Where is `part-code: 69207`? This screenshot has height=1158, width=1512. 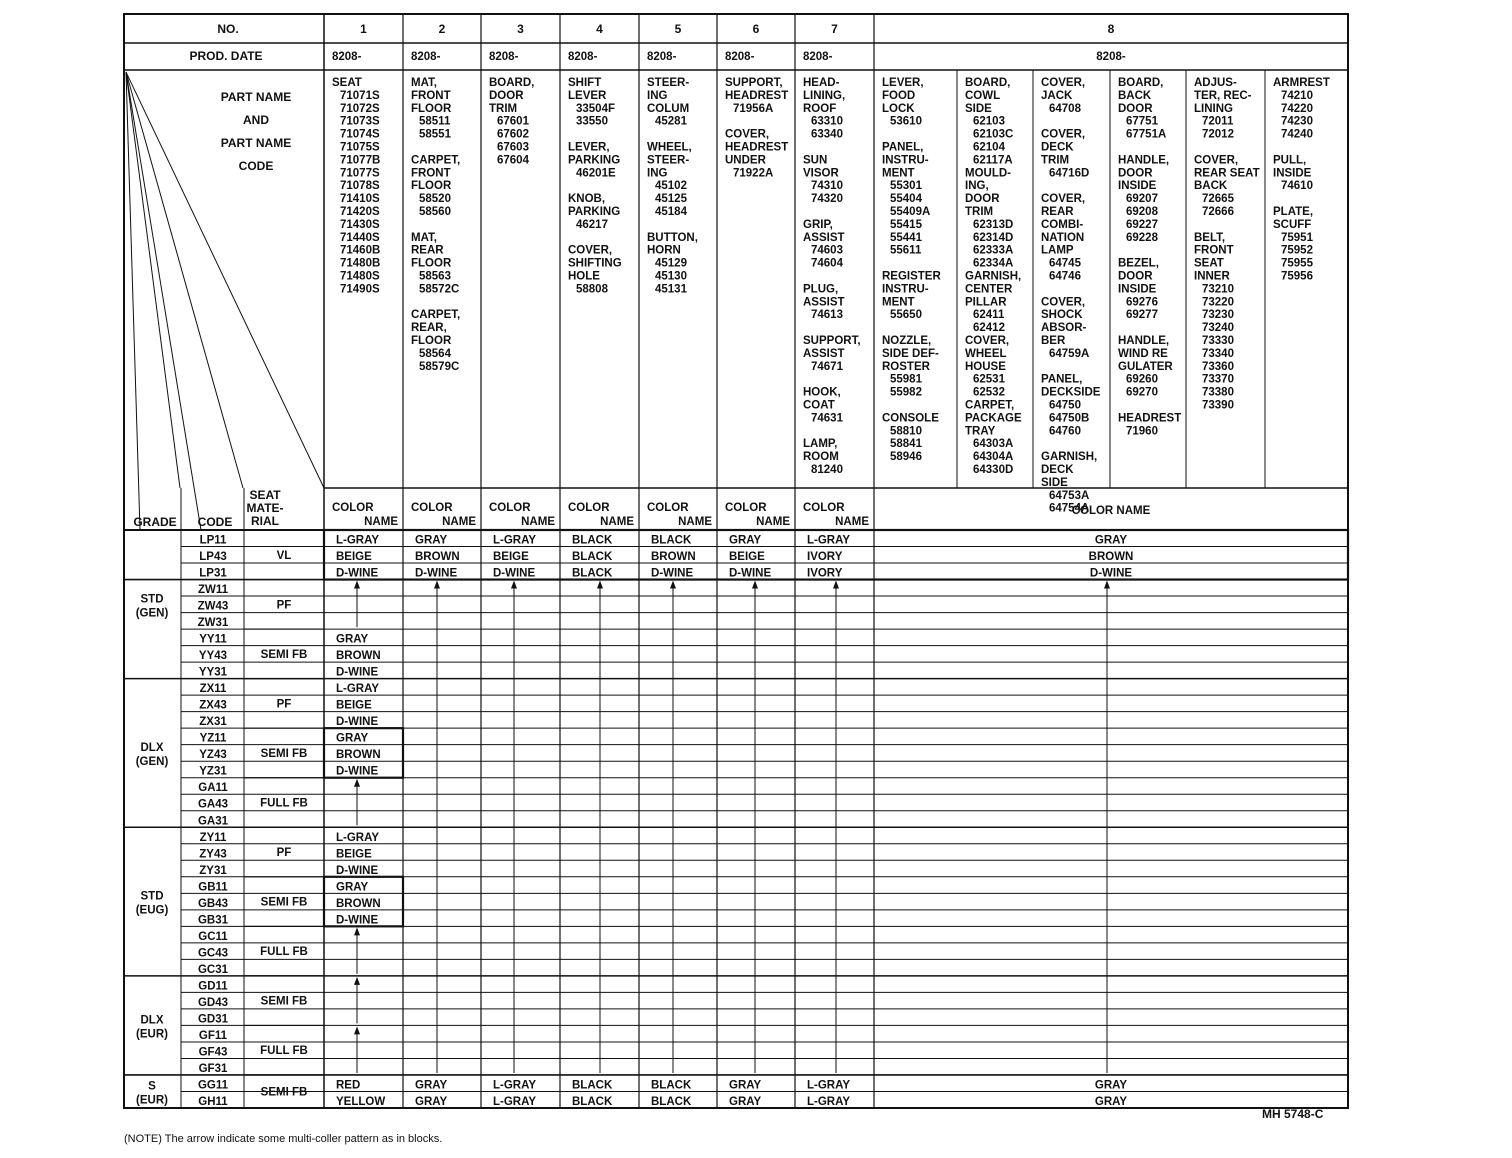
part-code: 69207 is located at coordinates (1142, 199).